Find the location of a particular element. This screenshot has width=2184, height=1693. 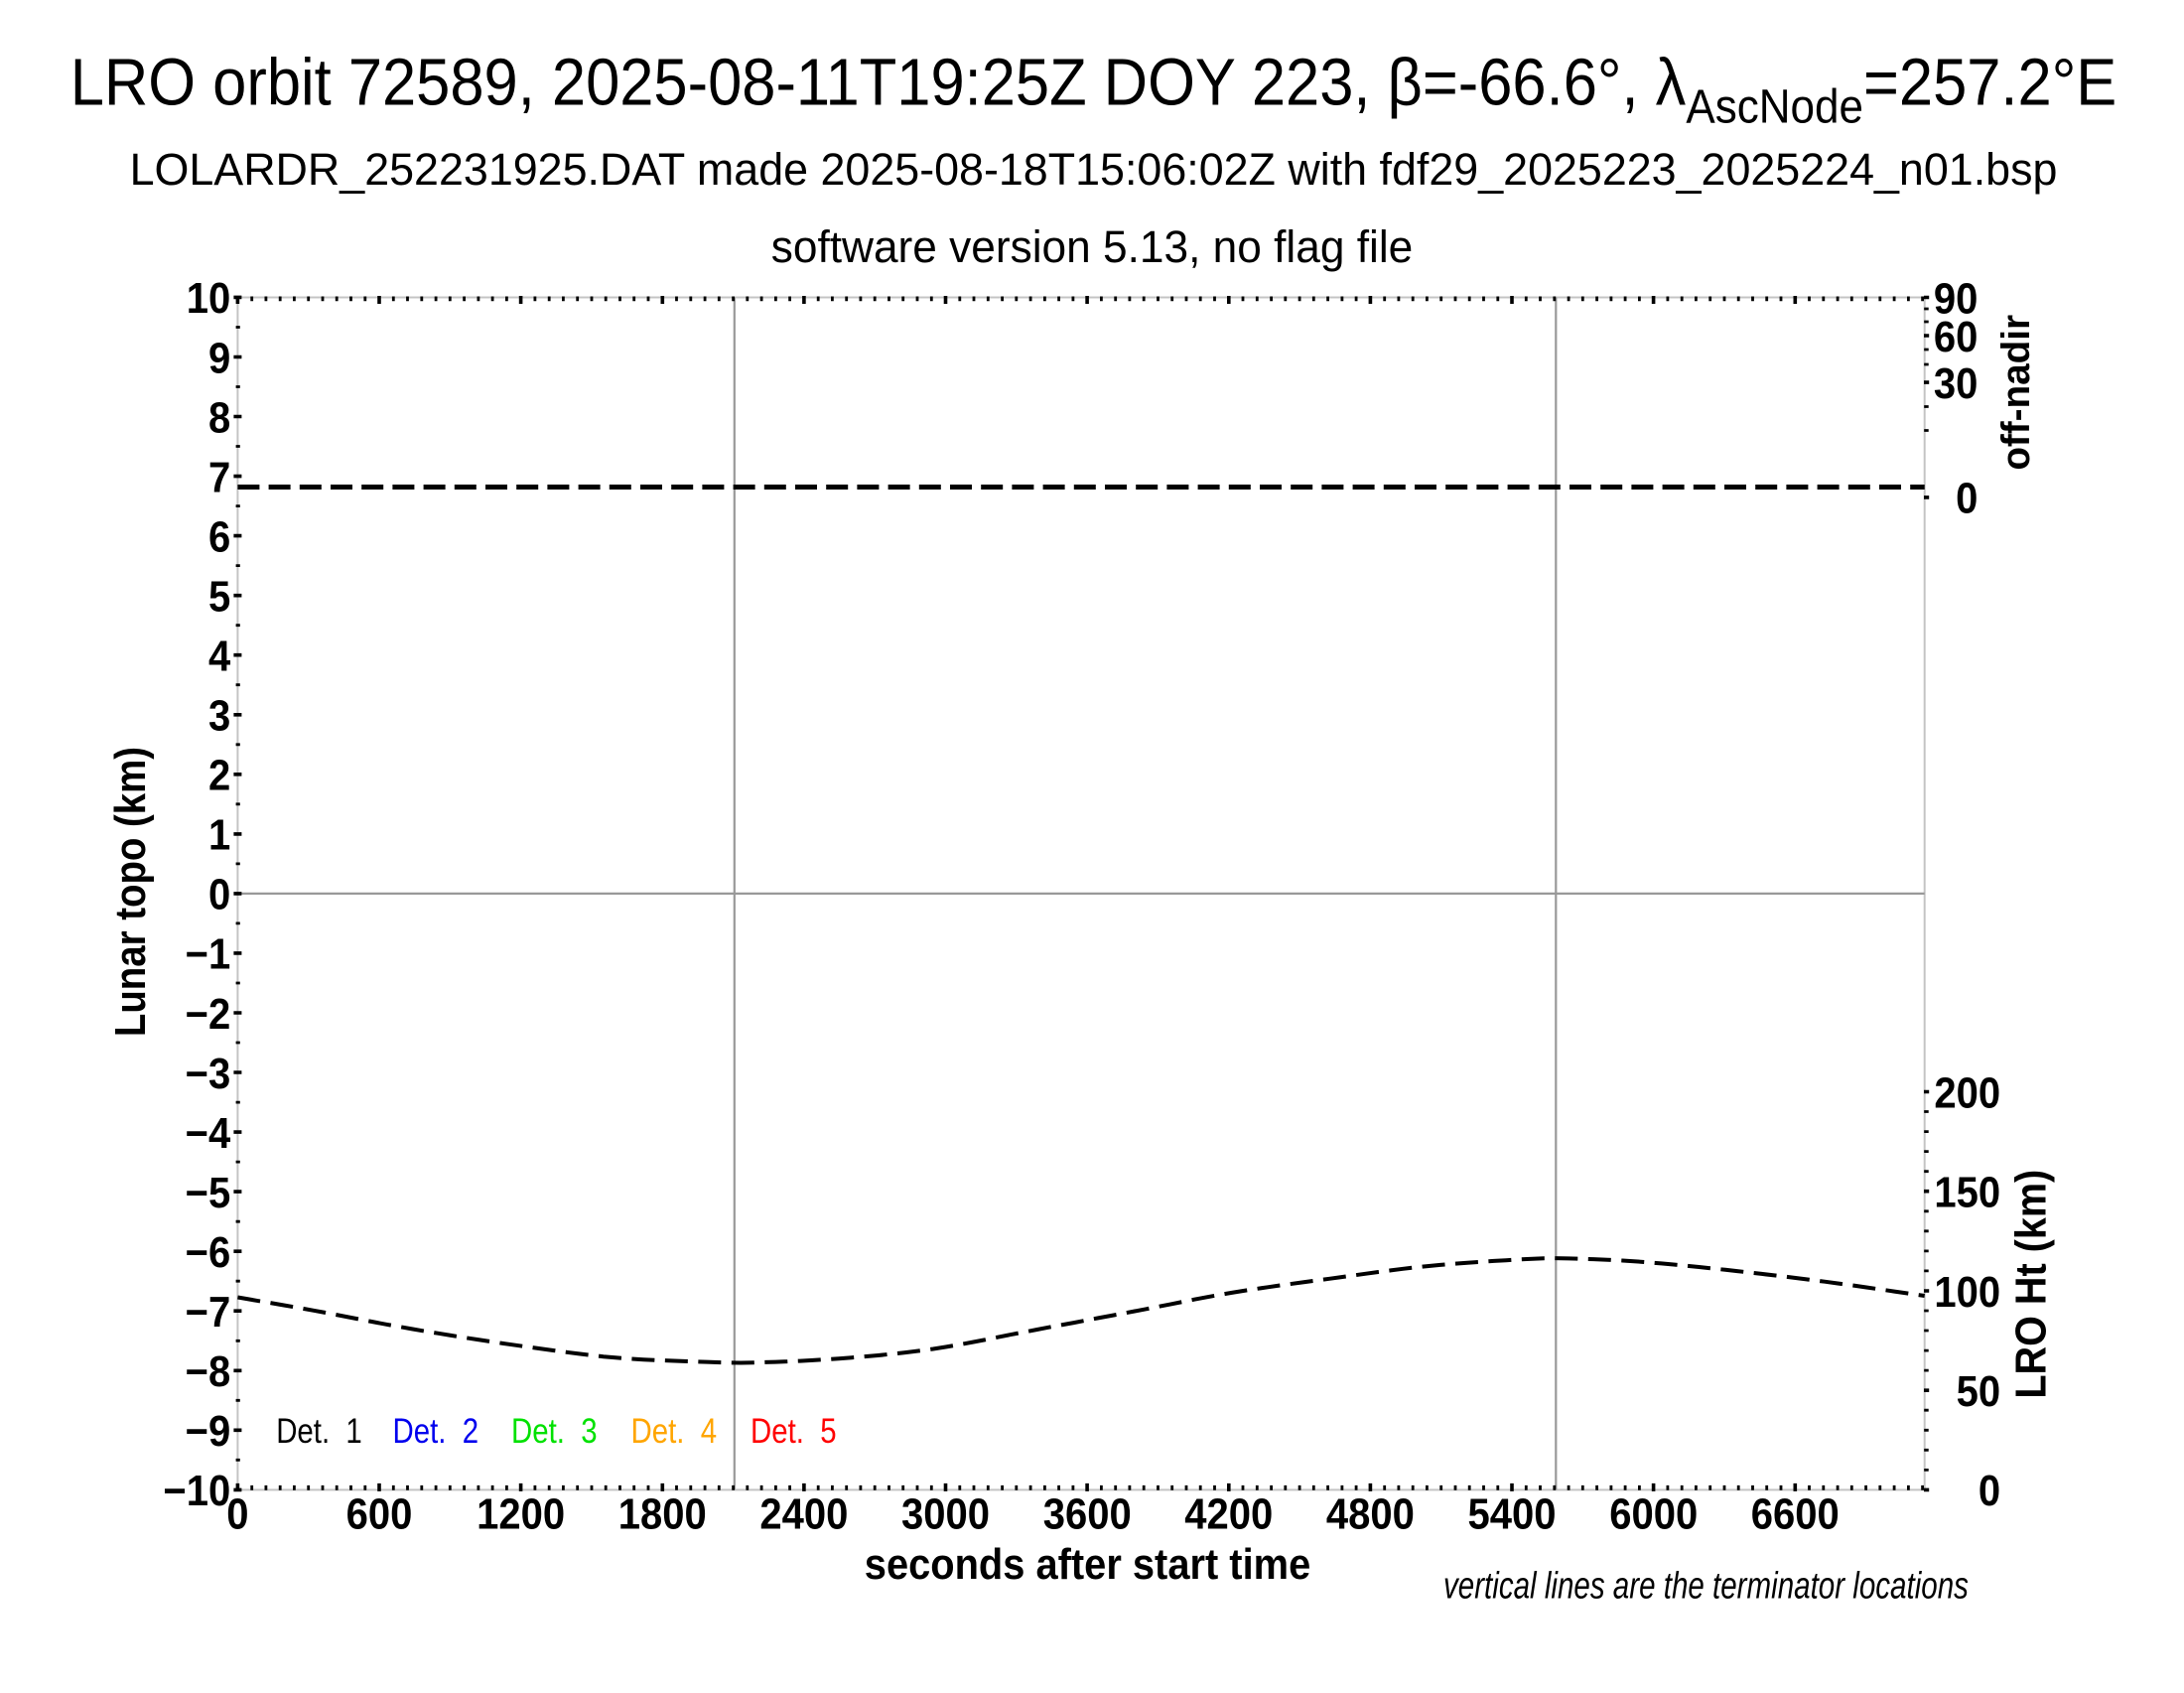

svg-text: 1 is located at coordinates (219, 834).